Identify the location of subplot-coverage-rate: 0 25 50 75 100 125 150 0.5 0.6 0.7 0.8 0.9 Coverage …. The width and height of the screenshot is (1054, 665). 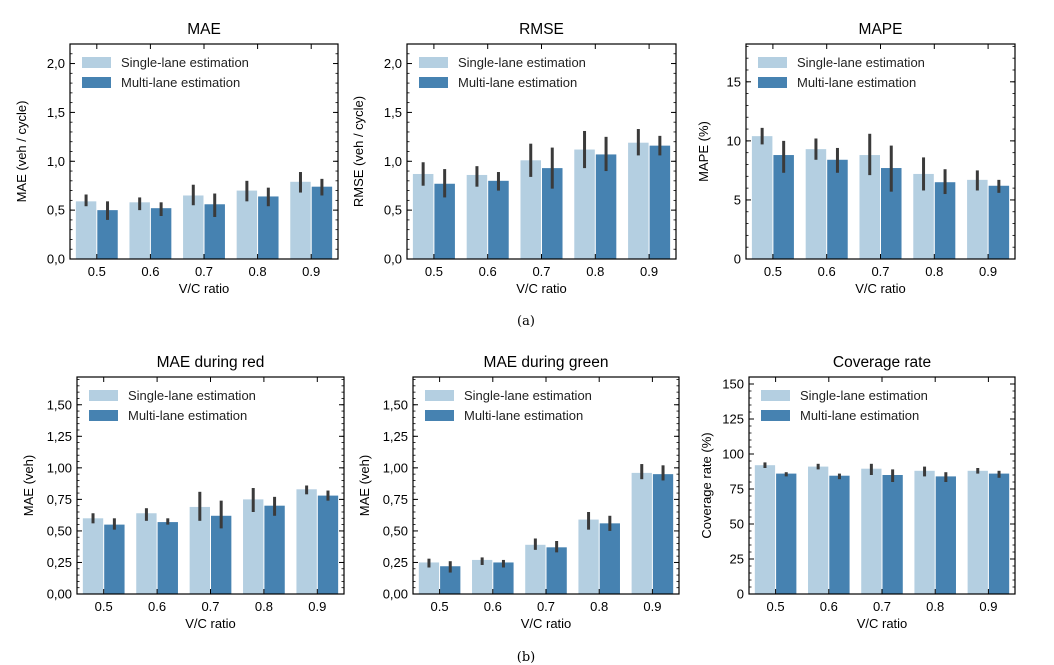
(857, 492).